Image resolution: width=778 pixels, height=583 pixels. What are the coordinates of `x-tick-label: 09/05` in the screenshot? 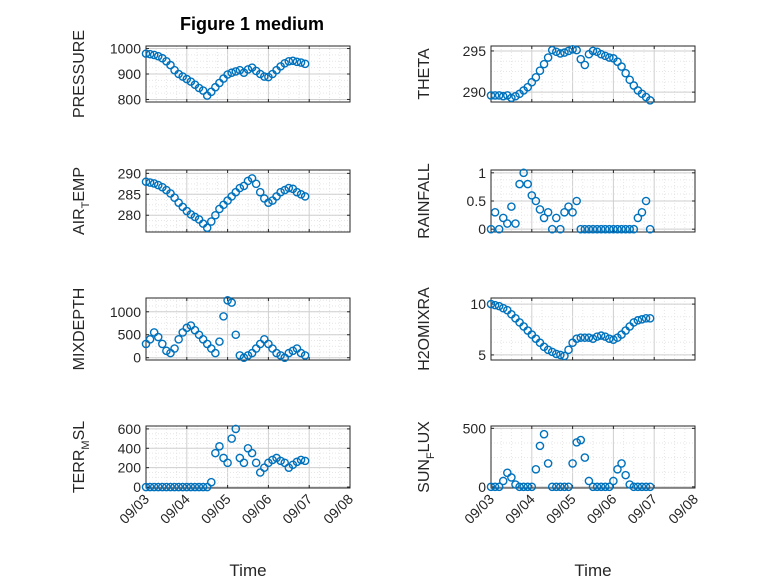 It's located at (561, 509).